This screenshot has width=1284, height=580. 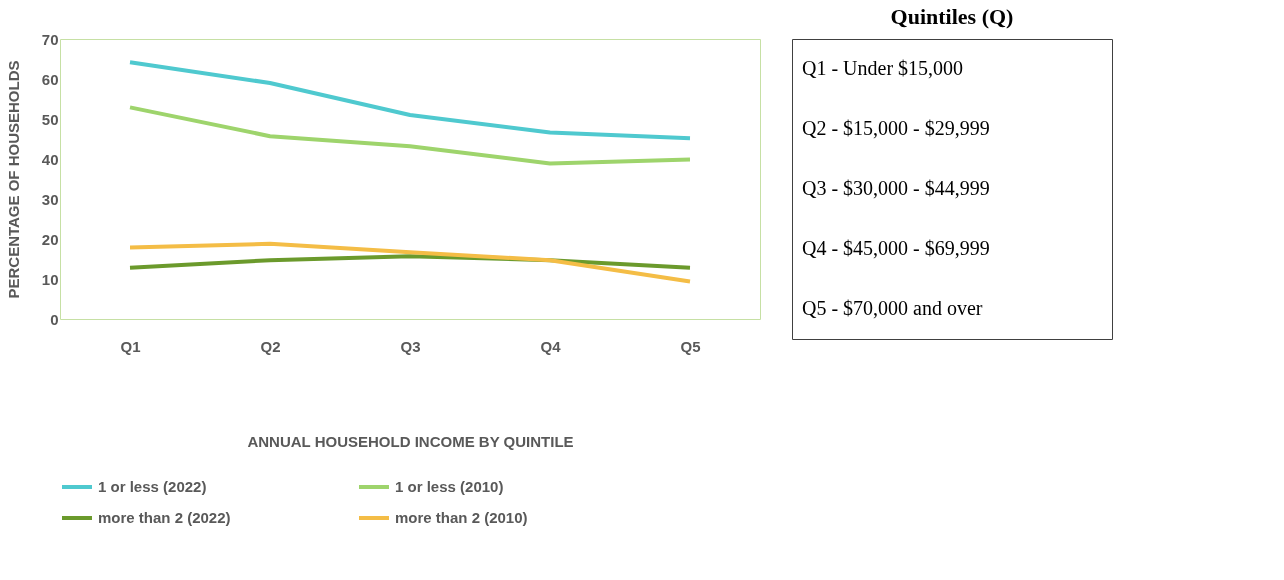 What do you see at coordinates (896, 248) in the screenshot?
I see `text: Q4 - $45,000 - $69,999` at bounding box center [896, 248].